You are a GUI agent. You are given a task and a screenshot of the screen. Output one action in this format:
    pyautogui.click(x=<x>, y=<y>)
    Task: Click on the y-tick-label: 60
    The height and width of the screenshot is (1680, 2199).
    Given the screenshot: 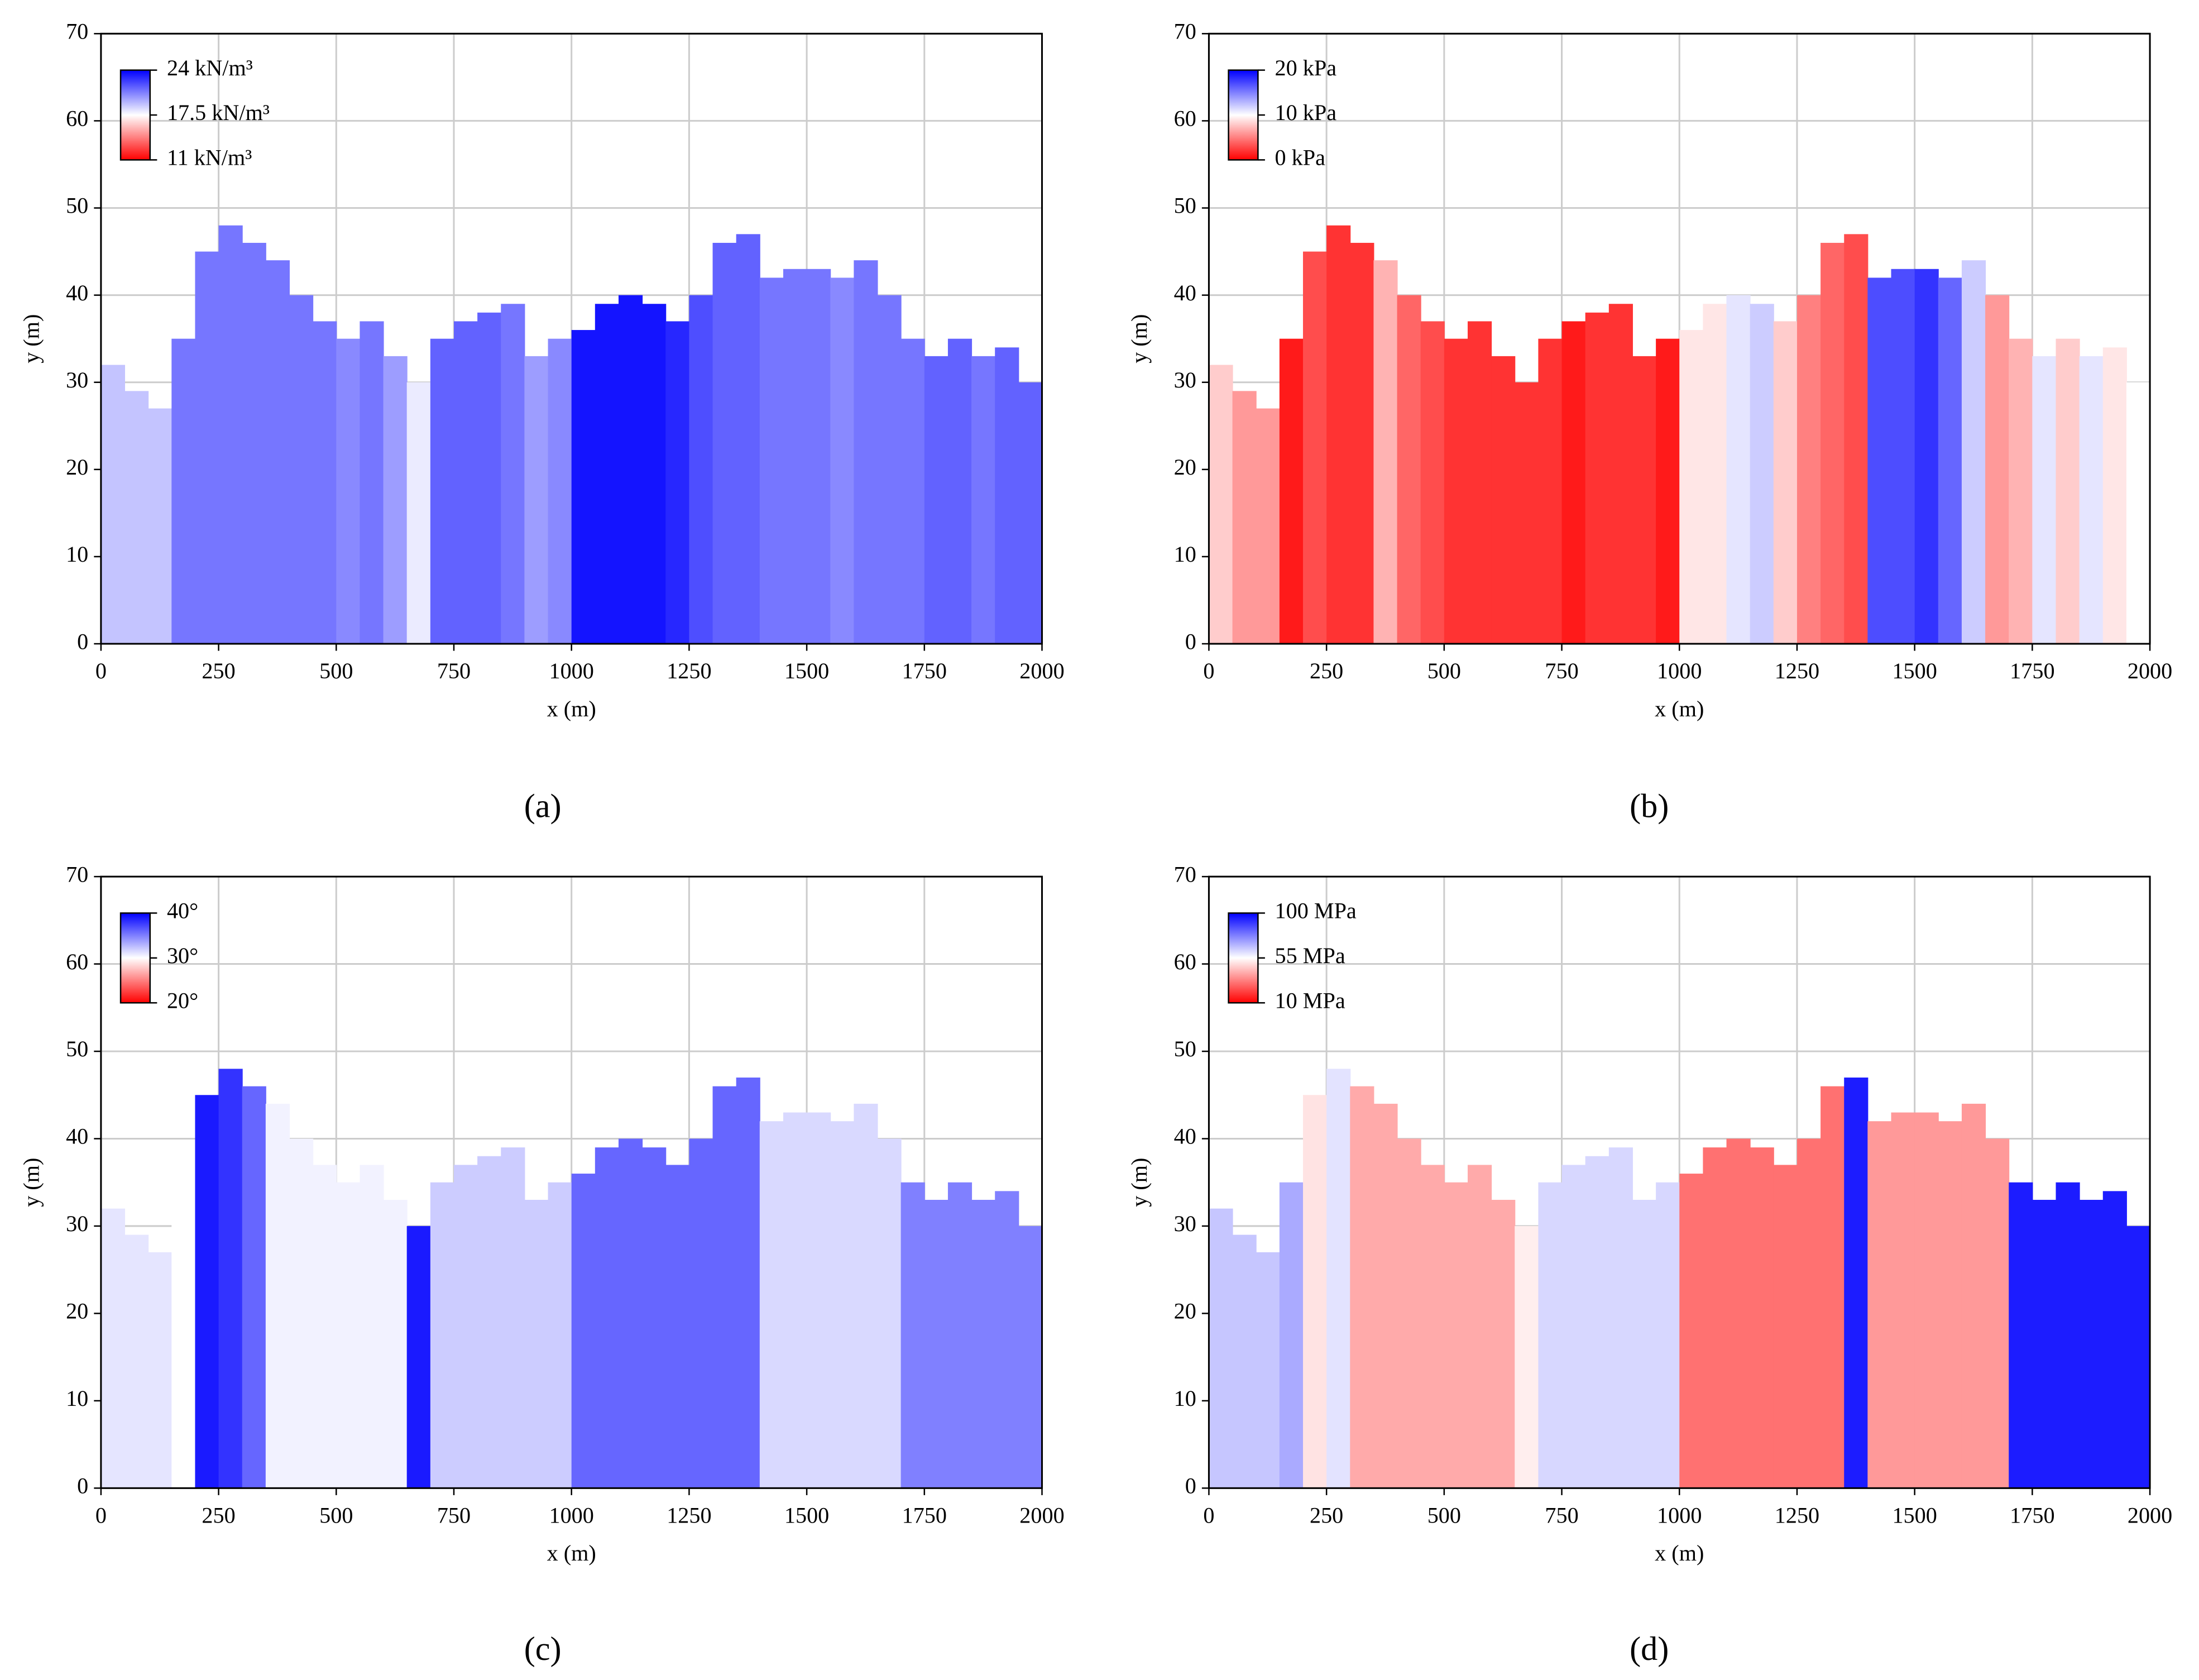 What is the action you would take?
    pyautogui.click(x=1185, y=118)
    